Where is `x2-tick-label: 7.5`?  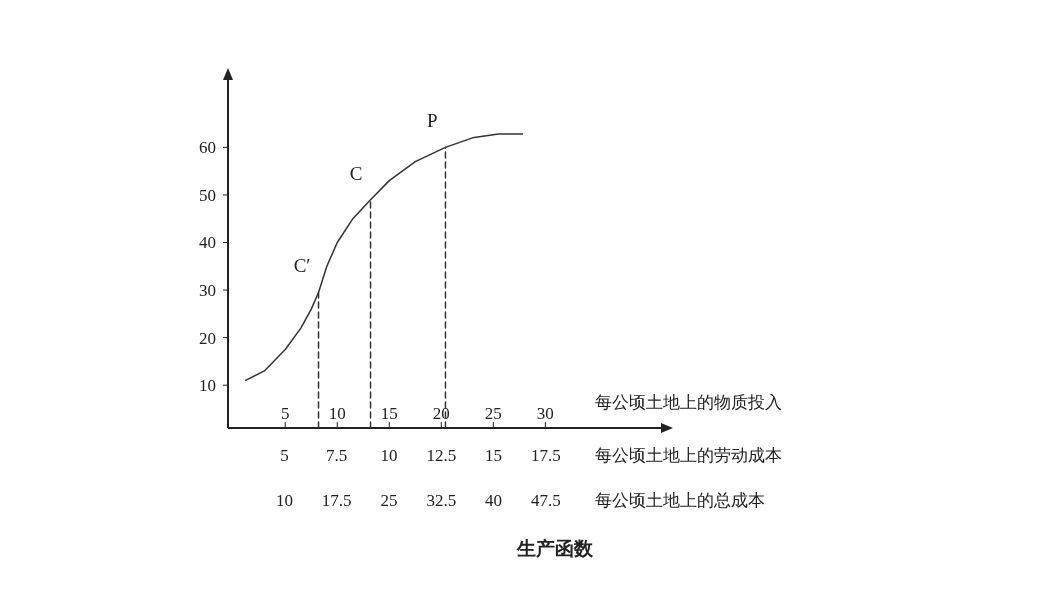
x2-tick-label: 7.5 is located at coordinates (337, 455).